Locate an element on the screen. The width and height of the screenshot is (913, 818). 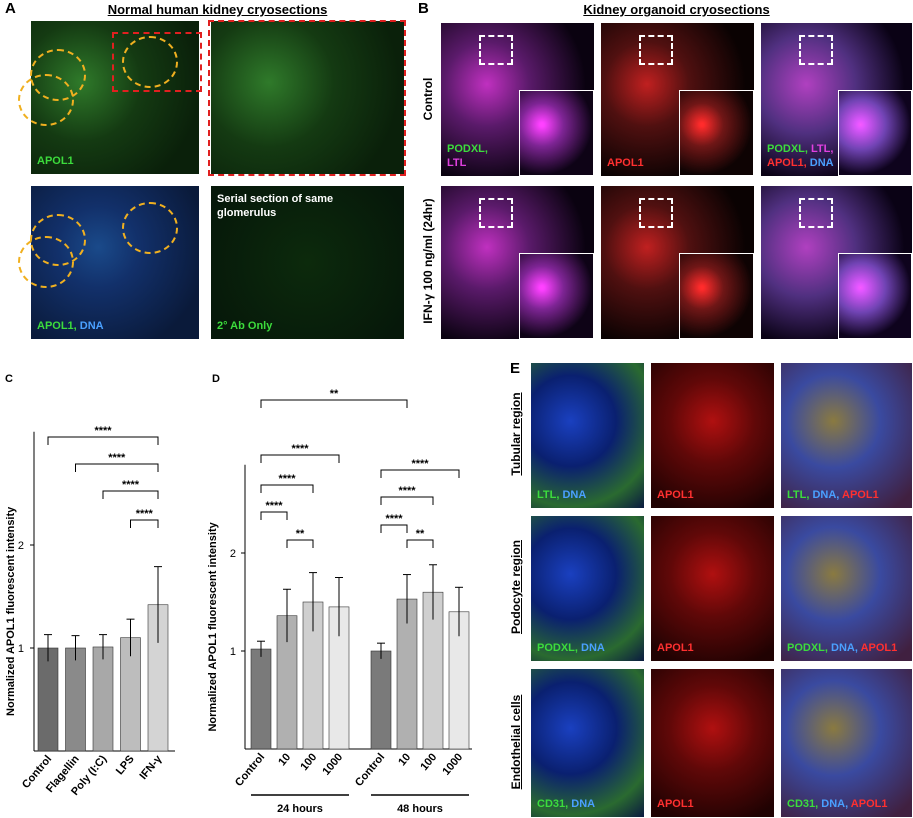
channel-label: CD31, DNA, APOL1 is located at coordinates (837, 804).